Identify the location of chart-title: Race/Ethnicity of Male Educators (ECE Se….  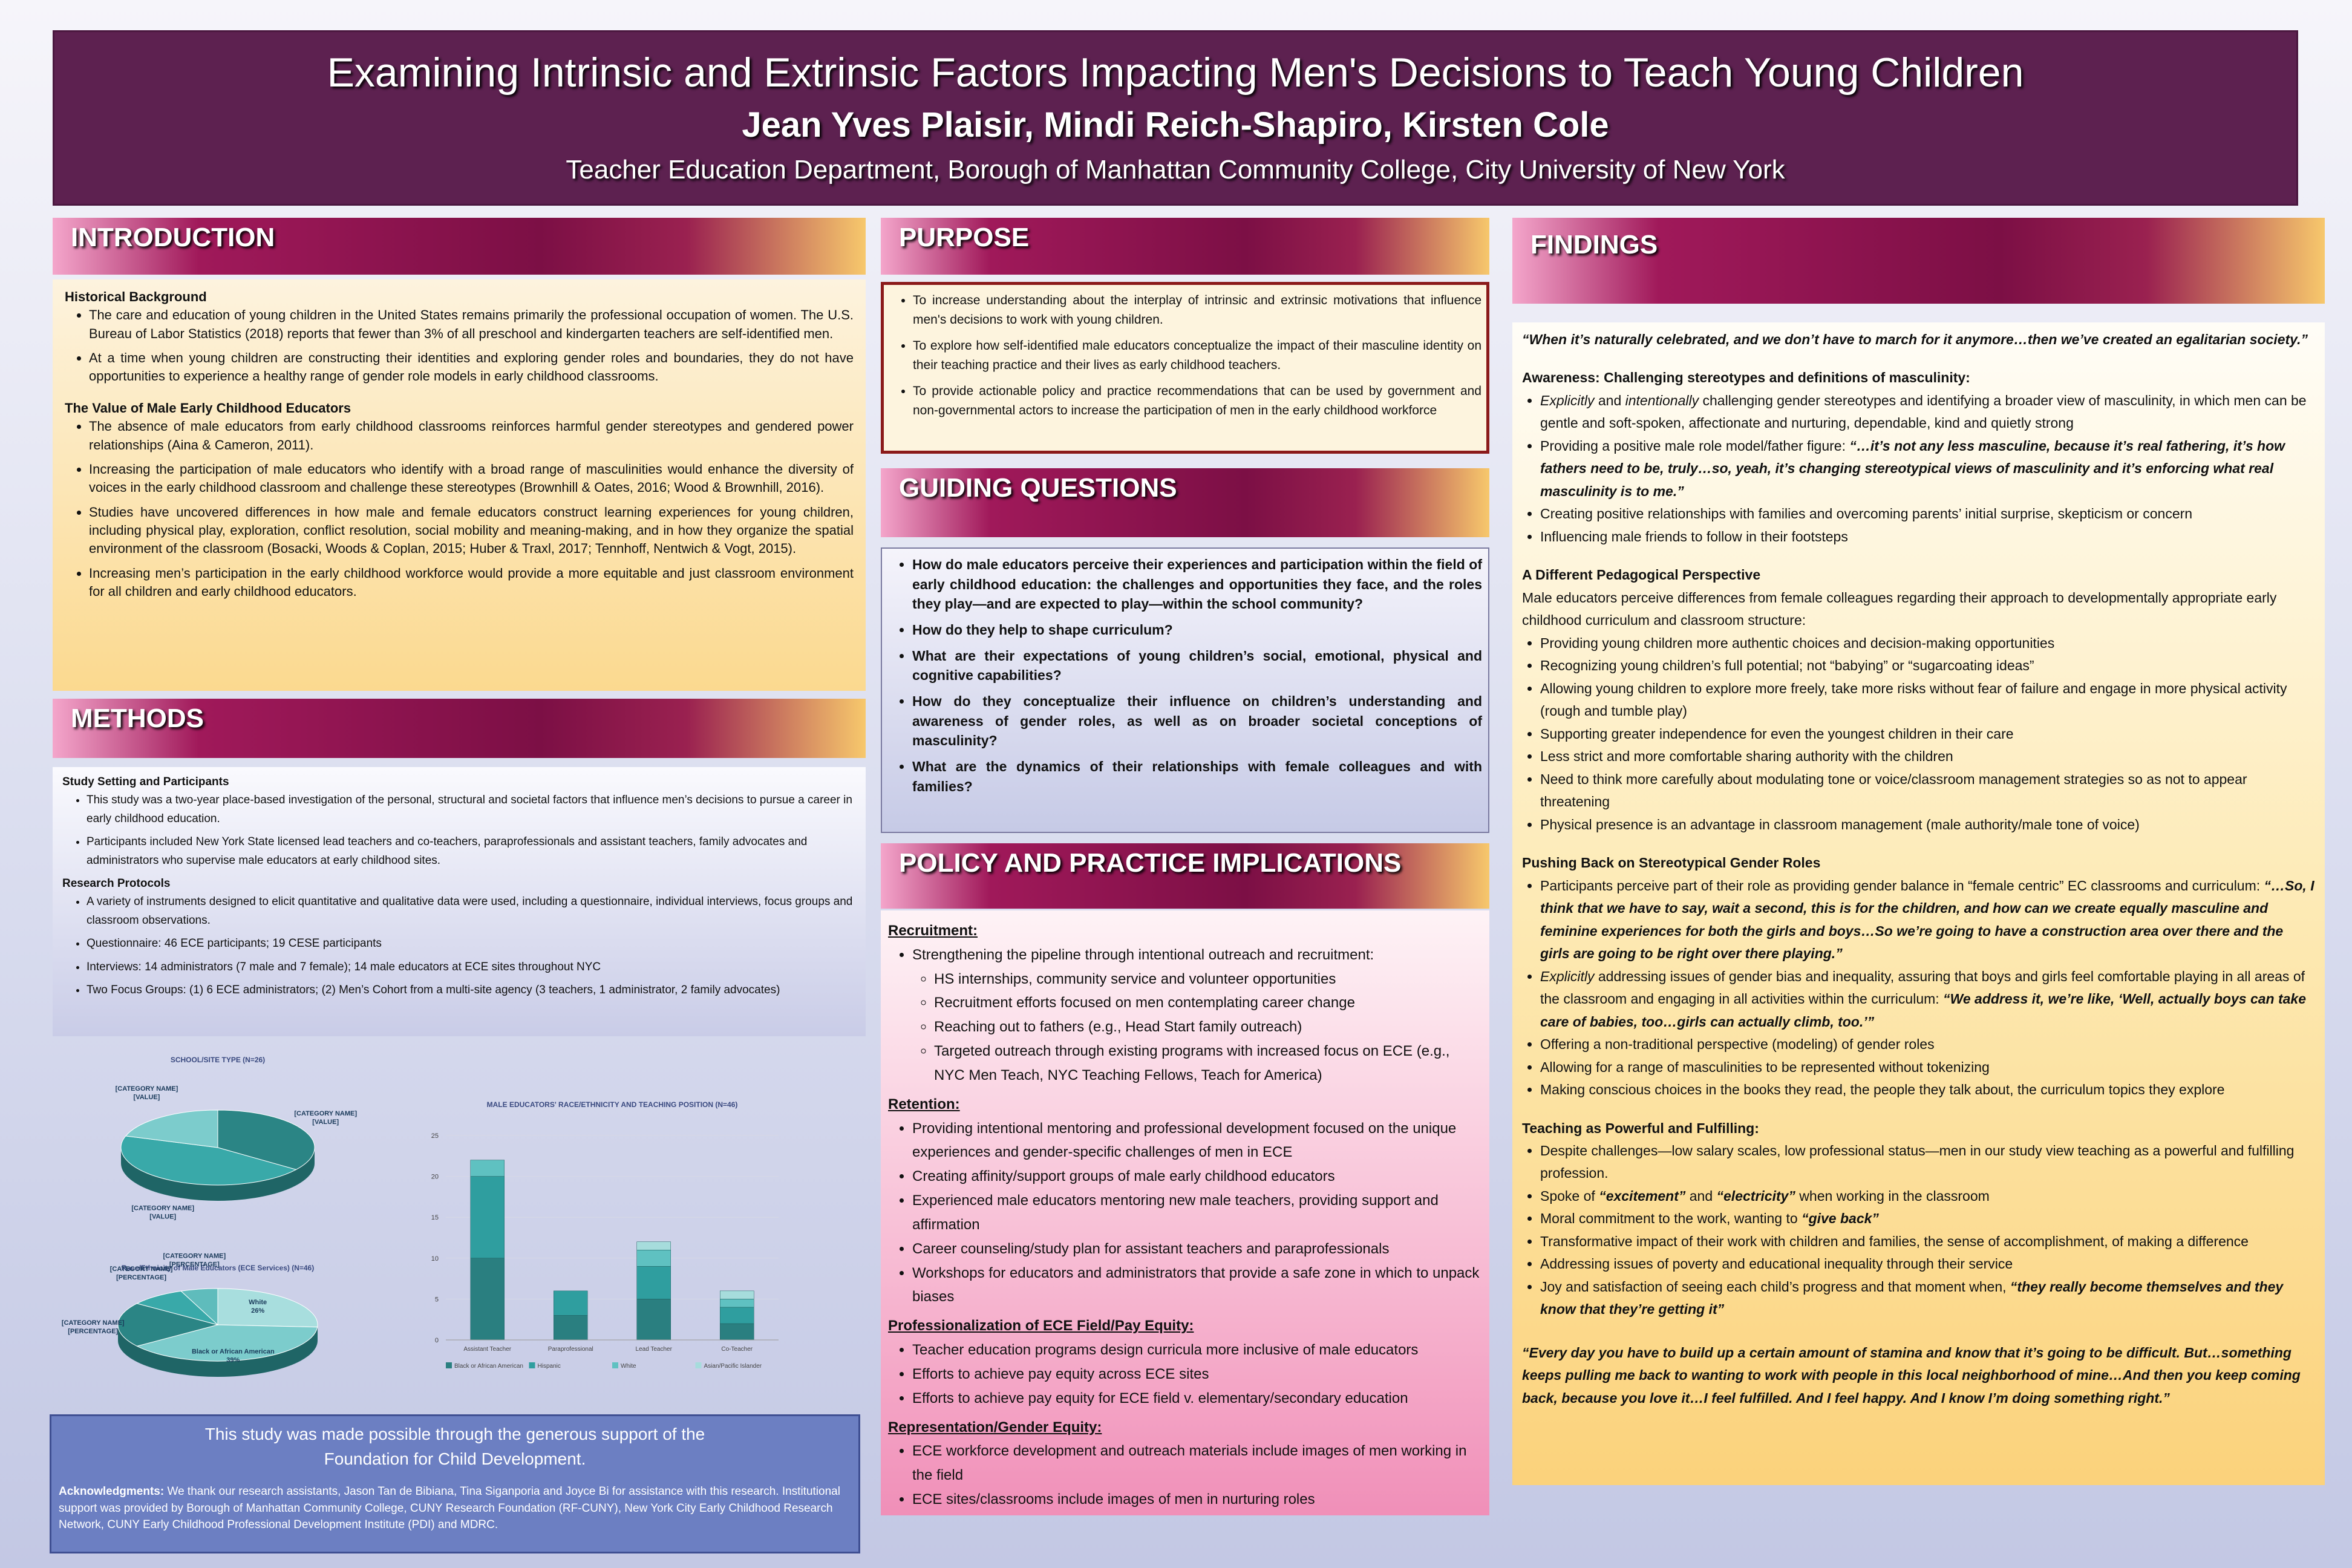
(218, 1268).